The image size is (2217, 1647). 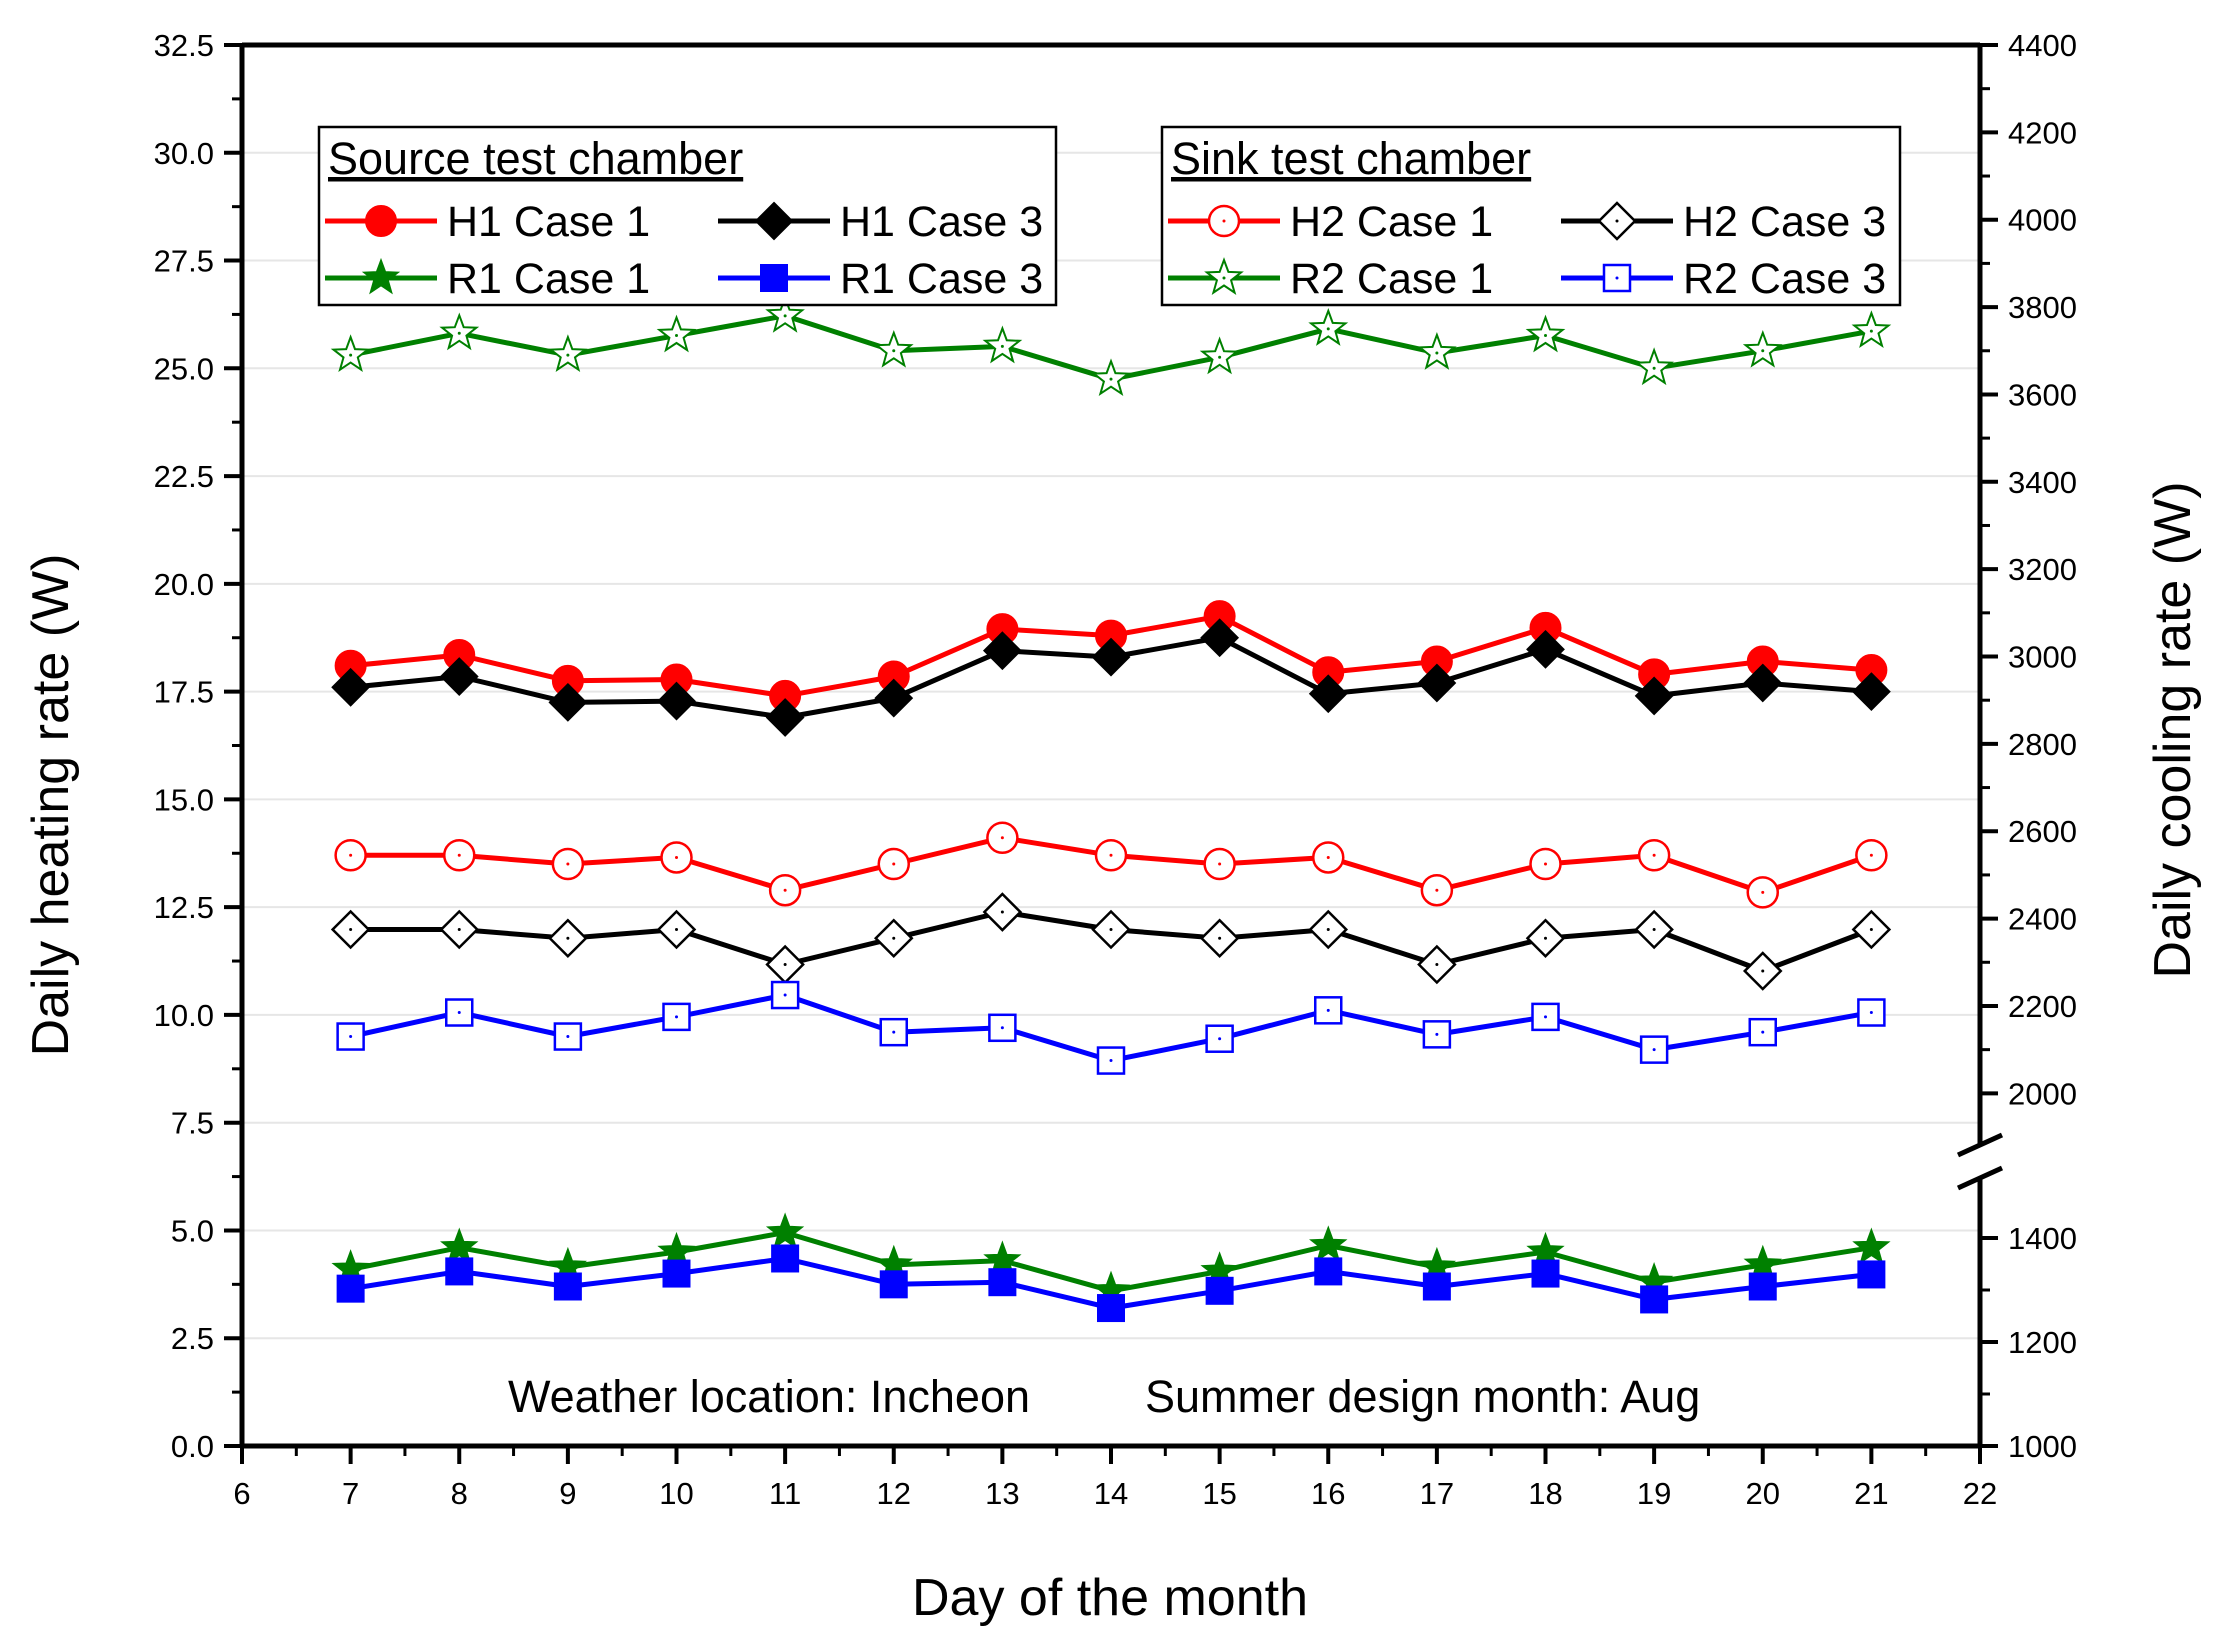 I want to click on y-right-tick-label: 3000, so click(x=2042, y=657).